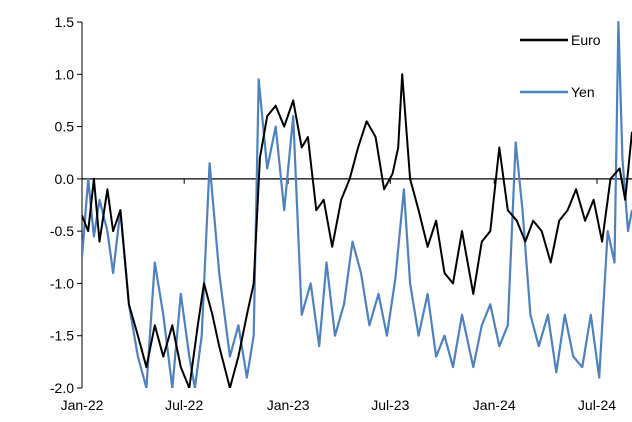 The width and height of the screenshot is (632, 422). I want to click on y-tick-label: -0.5, so click(62, 231).